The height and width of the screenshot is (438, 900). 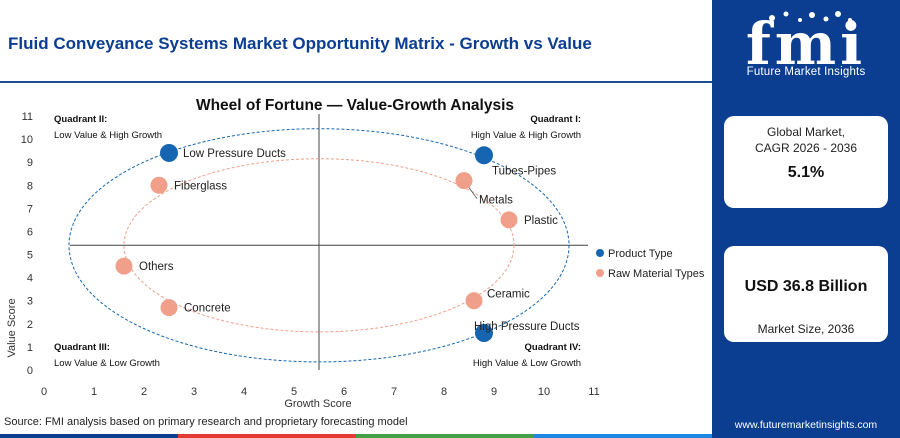 What do you see at coordinates (806, 148) in the screenshot?
I see `cagr-label-line2: CAGR 2026 - 2036` at bounding box center [806, 148].